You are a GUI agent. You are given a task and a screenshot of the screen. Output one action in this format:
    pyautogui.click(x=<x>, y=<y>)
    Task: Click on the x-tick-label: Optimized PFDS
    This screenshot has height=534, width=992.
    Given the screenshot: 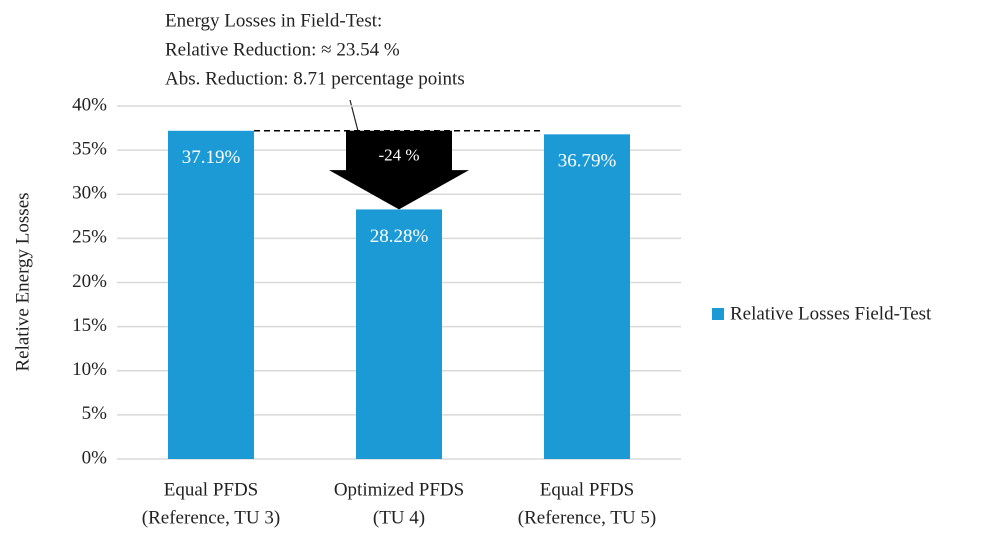 What is the action you would take?
    pyautogui.click(x=399, y=489)
    